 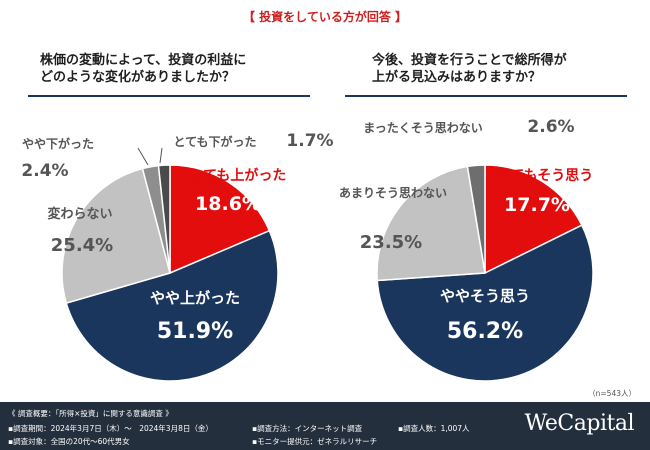 I want to click on pie-label-1-1: ややそう思う, so click(x=485, y=296).